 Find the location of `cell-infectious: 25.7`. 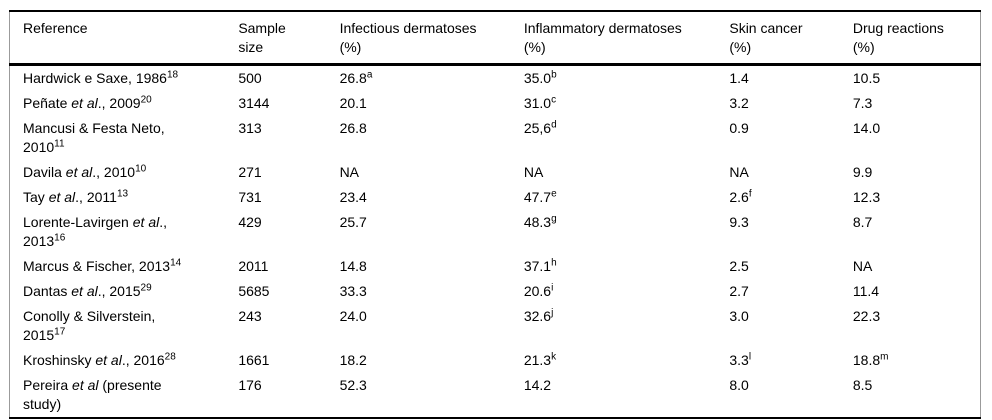

cell-infectious: 25.7 is located at coordinates (353, 222).